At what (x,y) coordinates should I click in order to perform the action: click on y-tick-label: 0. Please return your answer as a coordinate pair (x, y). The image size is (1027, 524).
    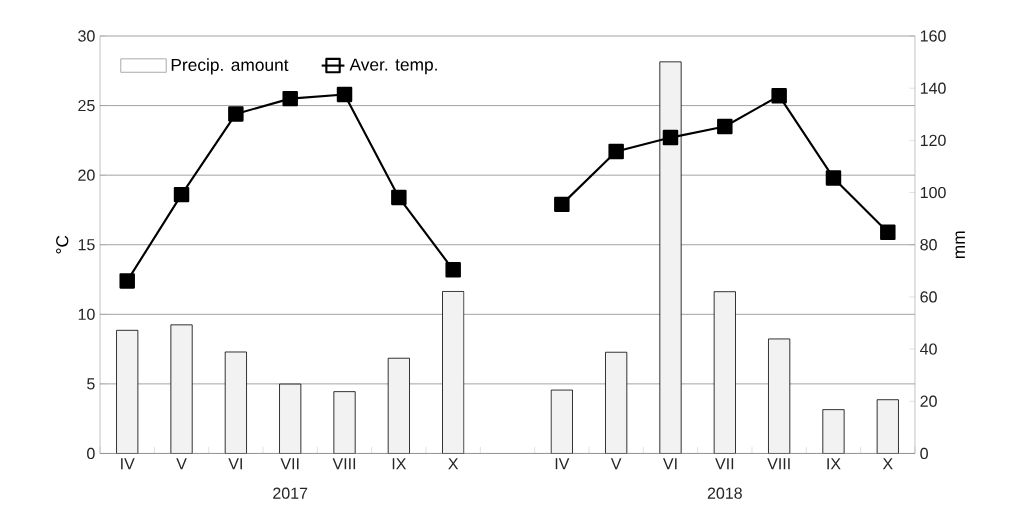
    Looking at the image, I should click on (91, 453).